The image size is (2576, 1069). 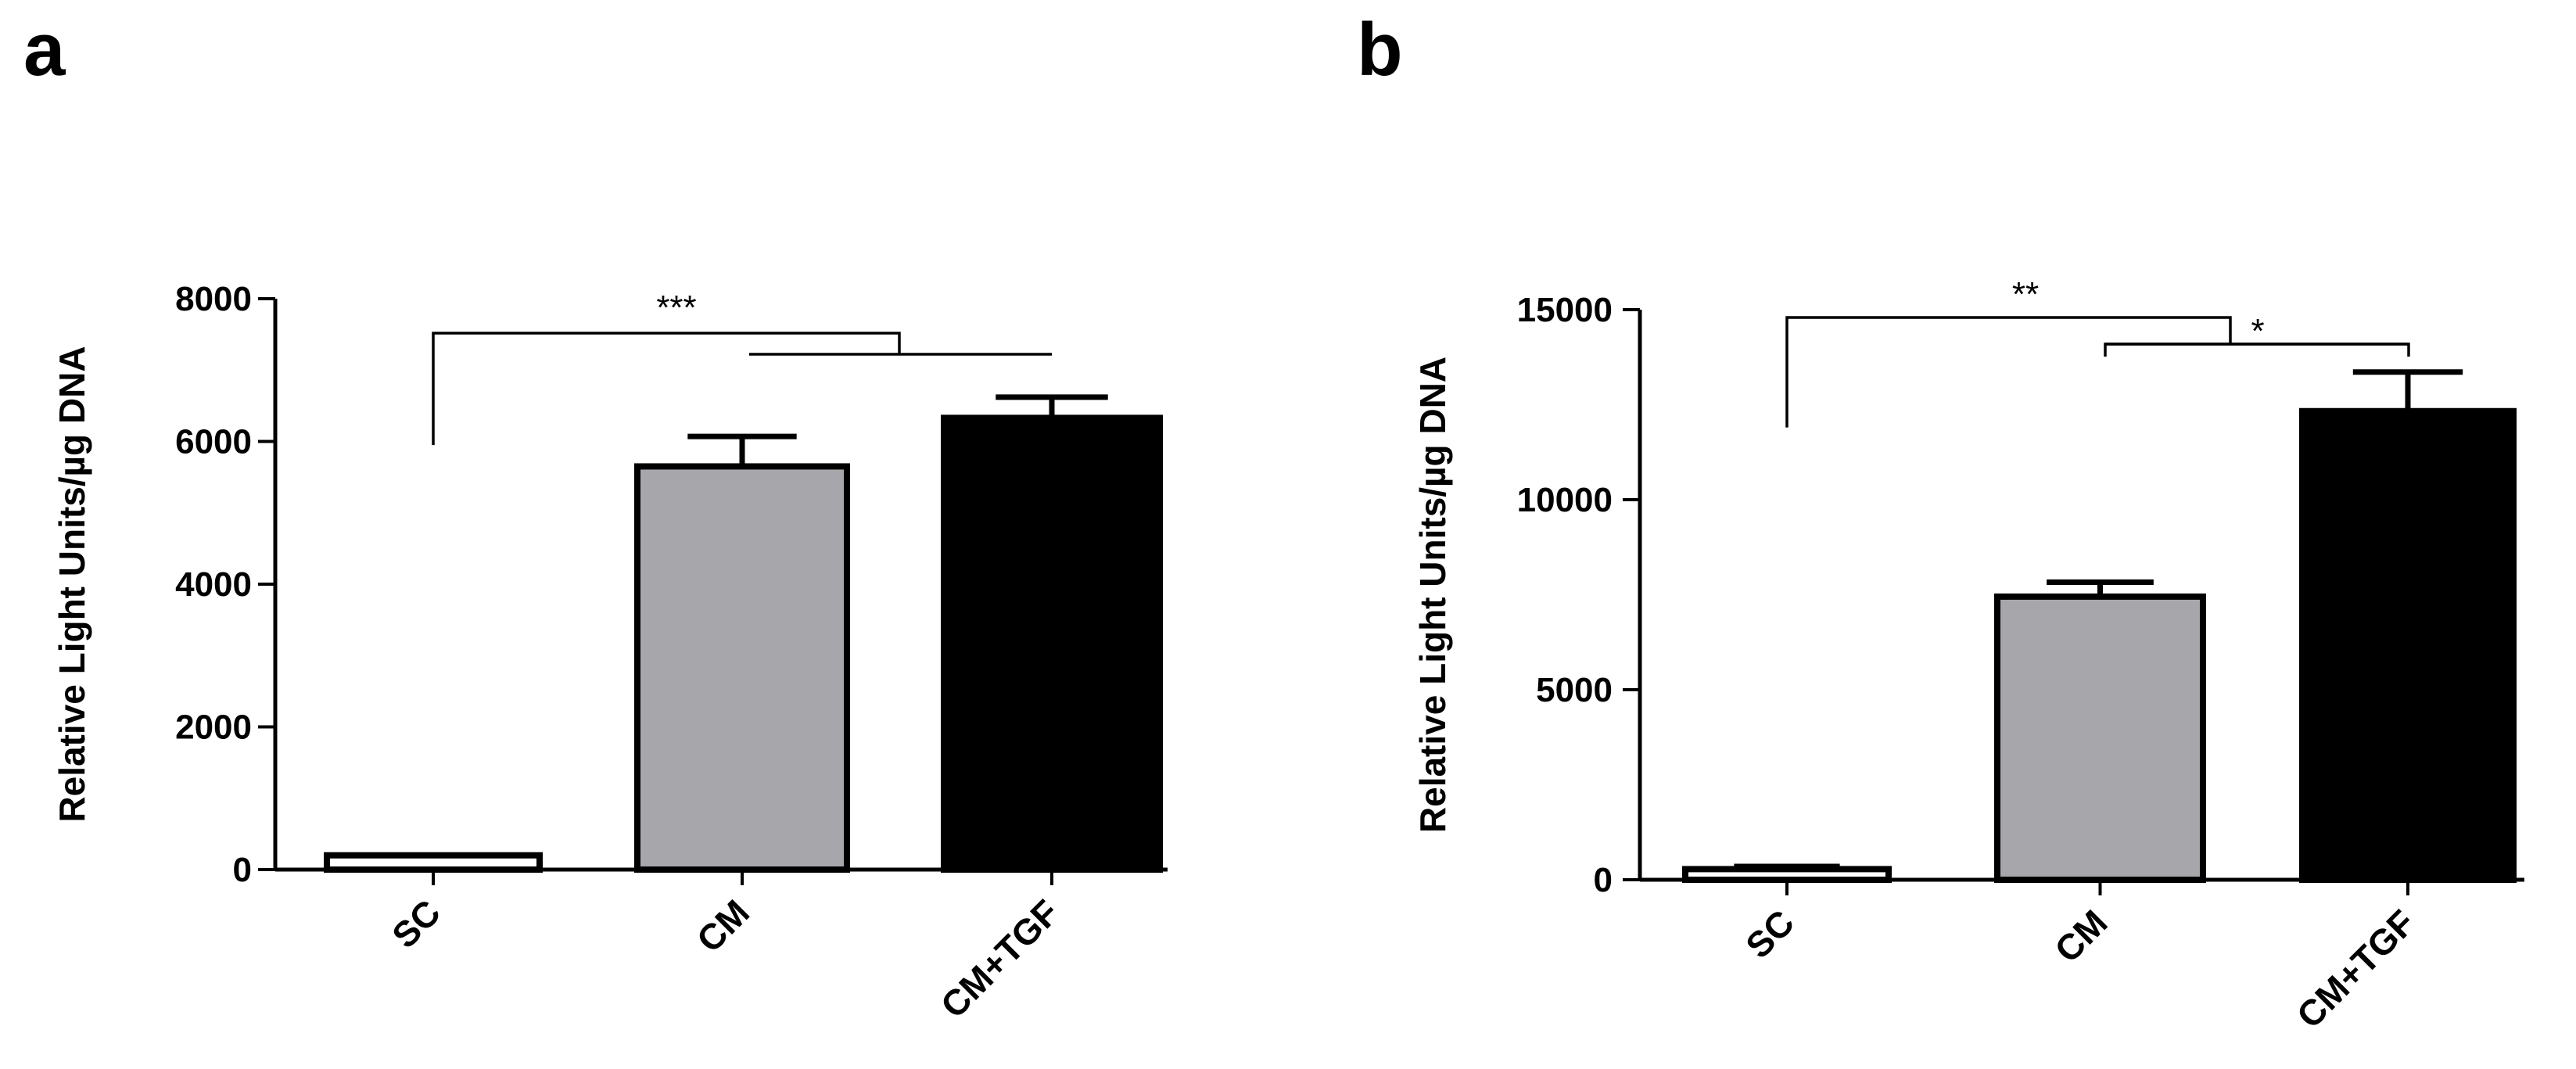 What do you see at coordinates (1000, 958) in the screenshot?
I see `x-tick-label-panel-a-2: CM+TGF` at bounding box center [1000, 958].